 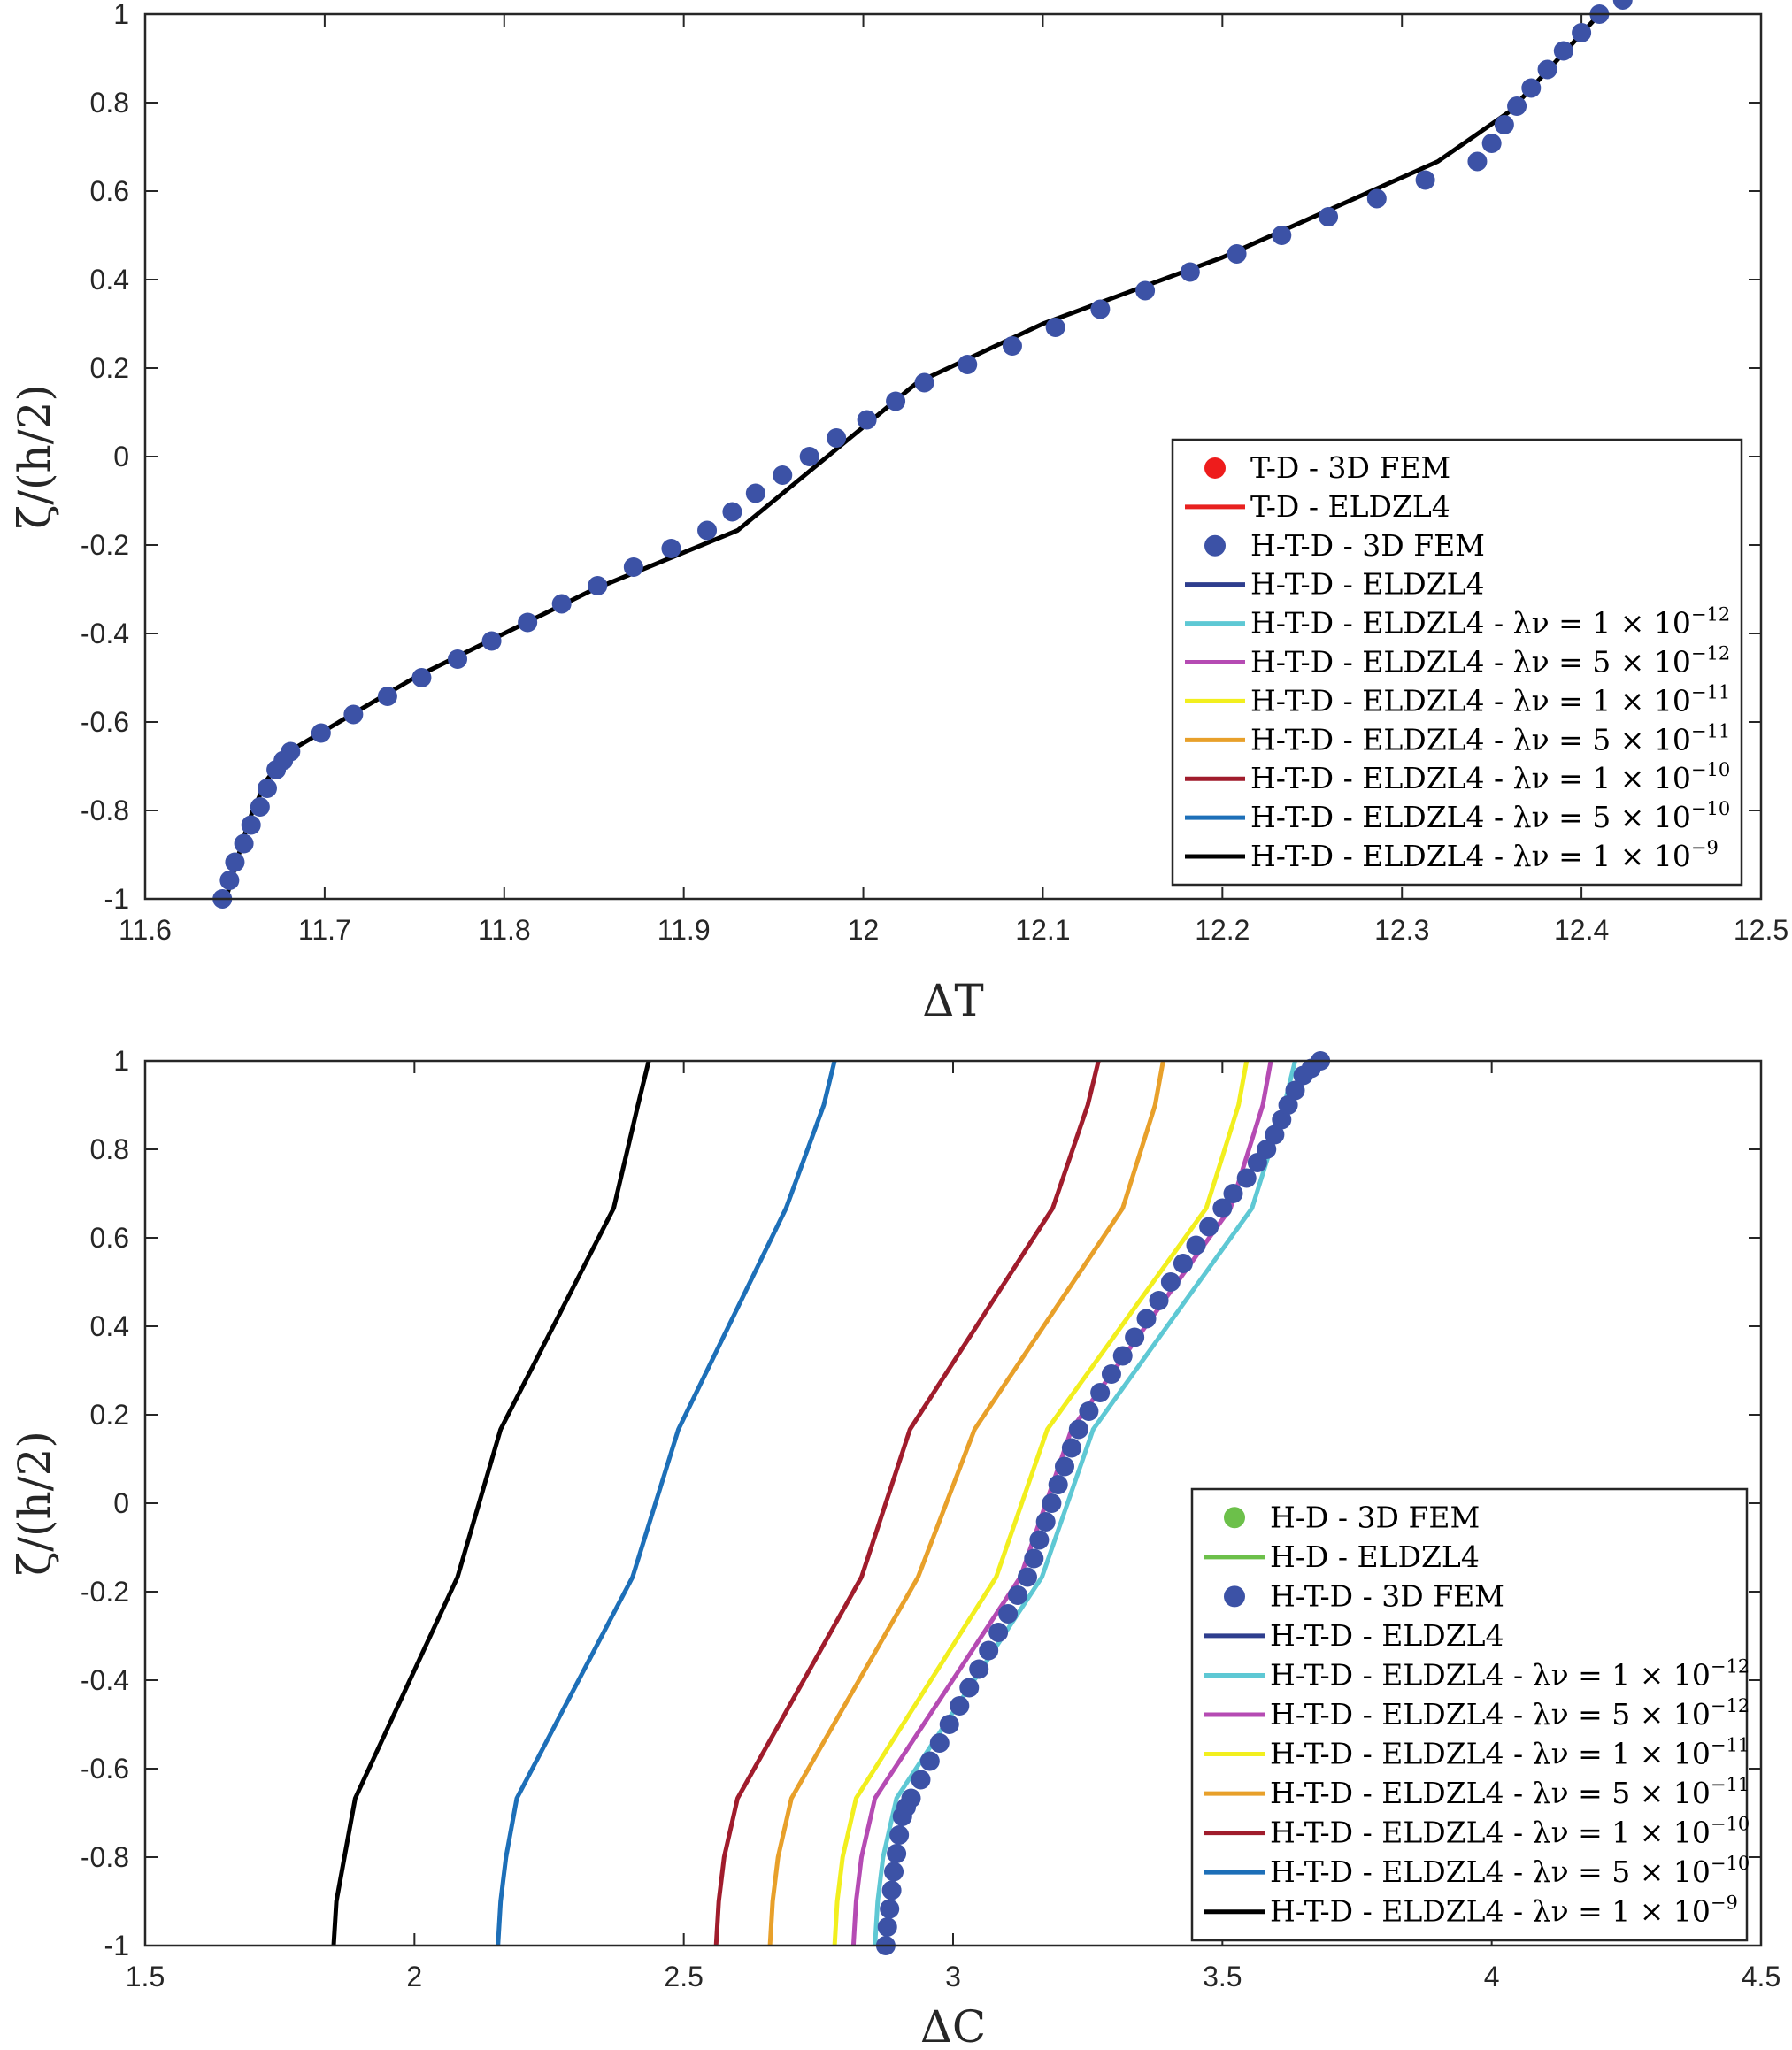 I want to click on legend-label: H-T-D - ELDZL4 - λν = 5 × 10−10, so click(x=1510, y=1871).